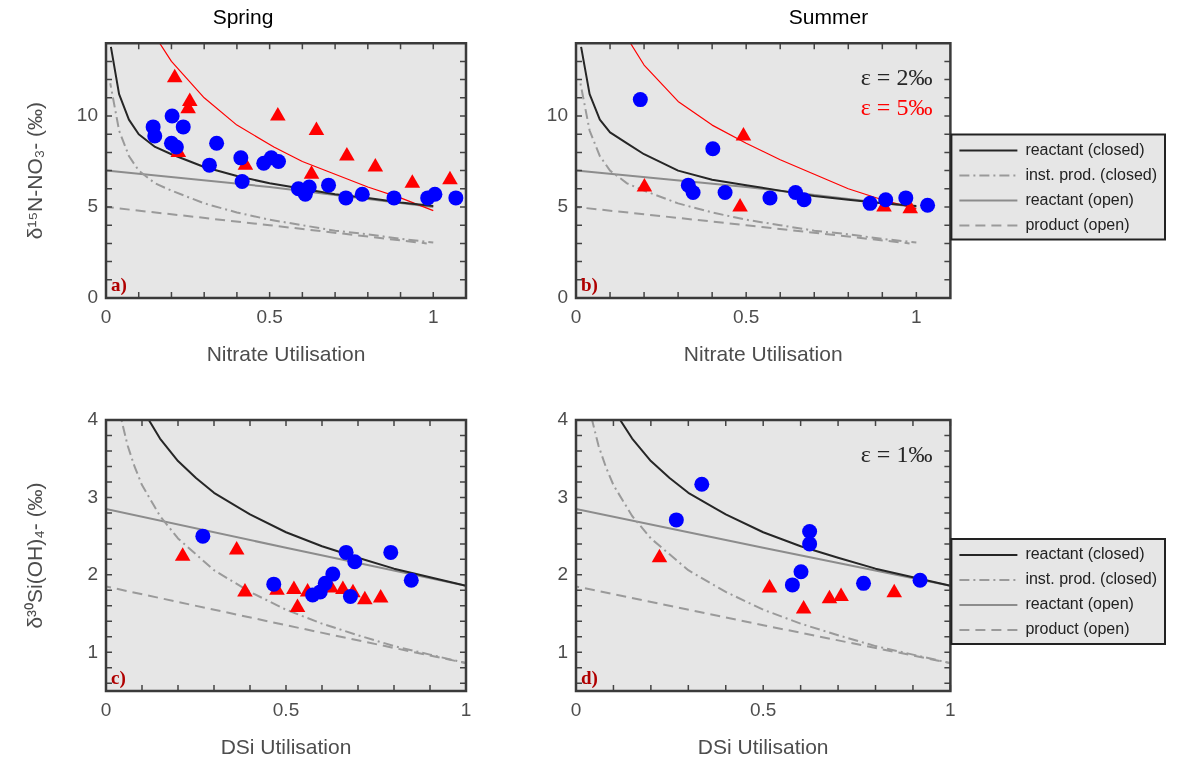 The image size is (1179, 765). I want to click on chart-title: Spring, so click(243, 17).